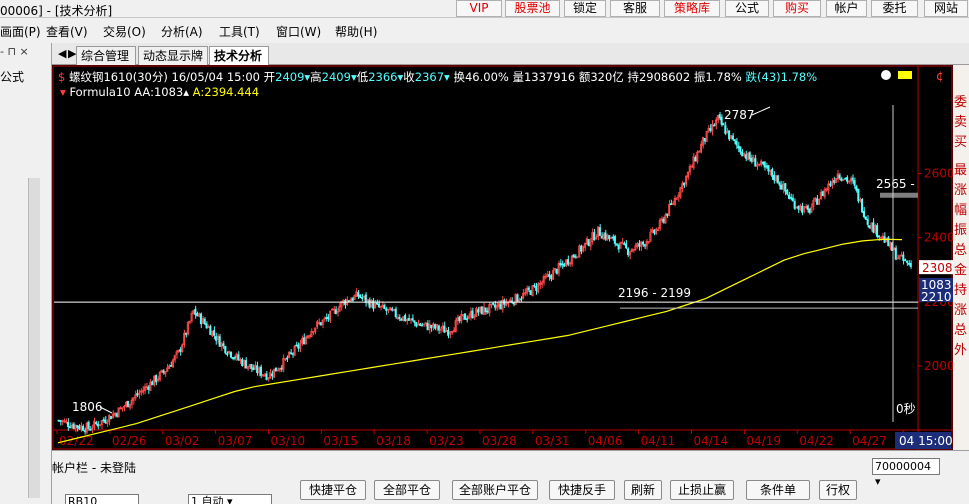 The image size is (969, 504). What do you see at coordinates (239, 55) in the screenshot?
I see `tab-2: 技术分析` at bounding box center [239, 55].